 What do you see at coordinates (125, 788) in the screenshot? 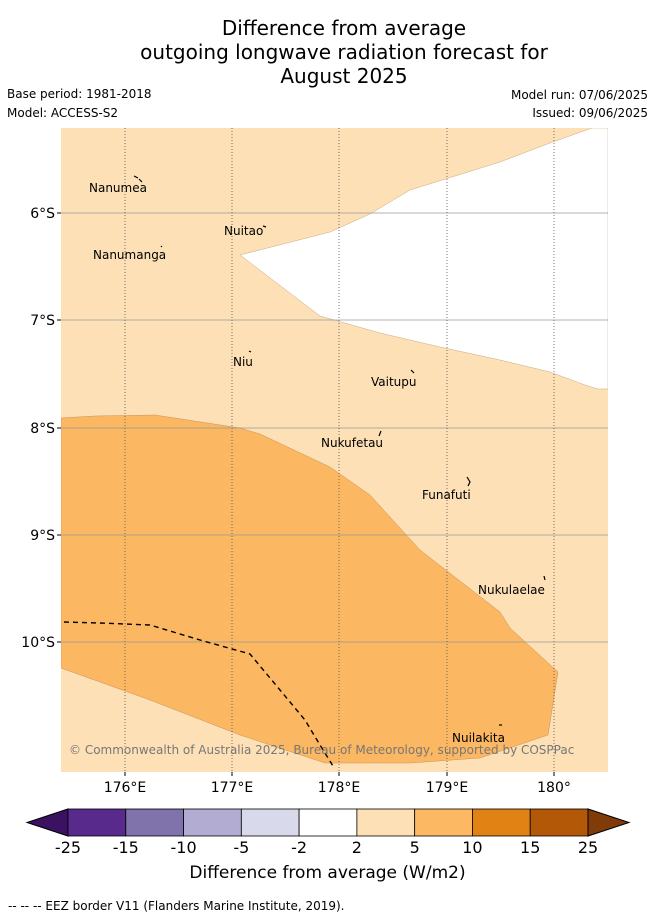
I see `lon-tick-176e: 176°E` at bounding box center [125, 788].